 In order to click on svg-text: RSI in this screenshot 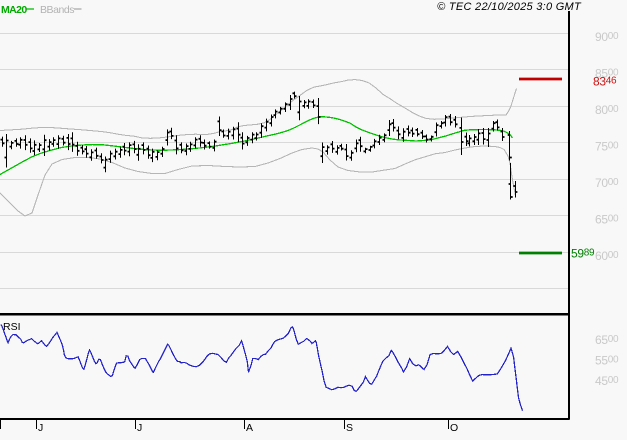, I will do `click(12, 327)`.